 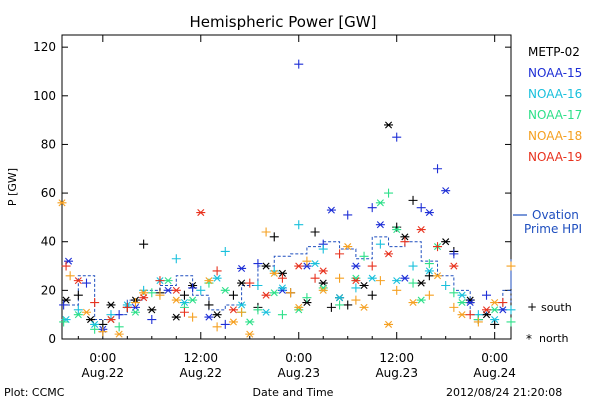 What do you see at coordinates (553, 229) in the screenshot?
I see `ovation-legend-line2: Prime HPI` at bounding box center [553, 229].